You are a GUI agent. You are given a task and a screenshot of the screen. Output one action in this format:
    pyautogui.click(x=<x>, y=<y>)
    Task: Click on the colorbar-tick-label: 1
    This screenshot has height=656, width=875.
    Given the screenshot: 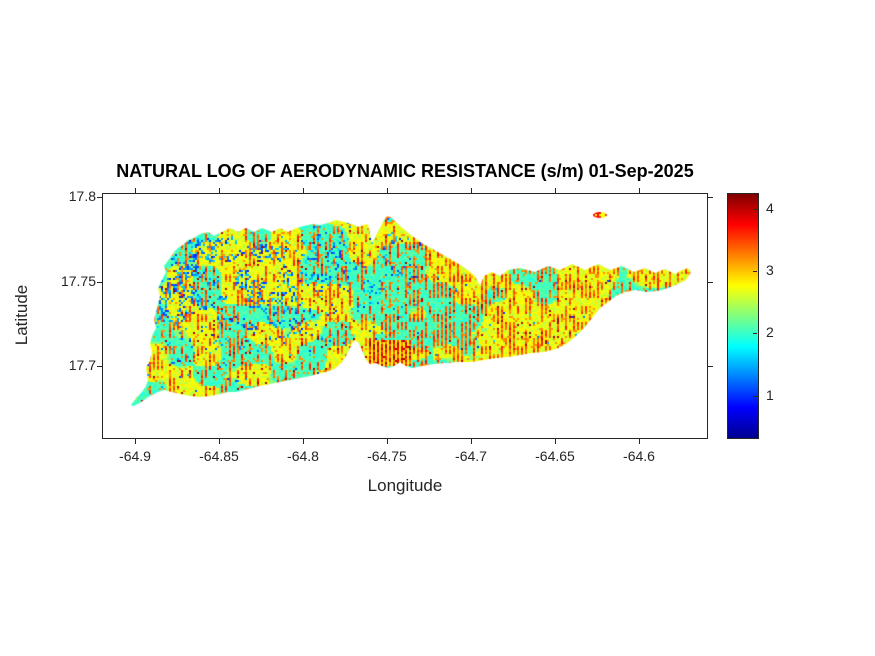 What is the action you would take?
    pyautogui.click(x=770, y=395)
    